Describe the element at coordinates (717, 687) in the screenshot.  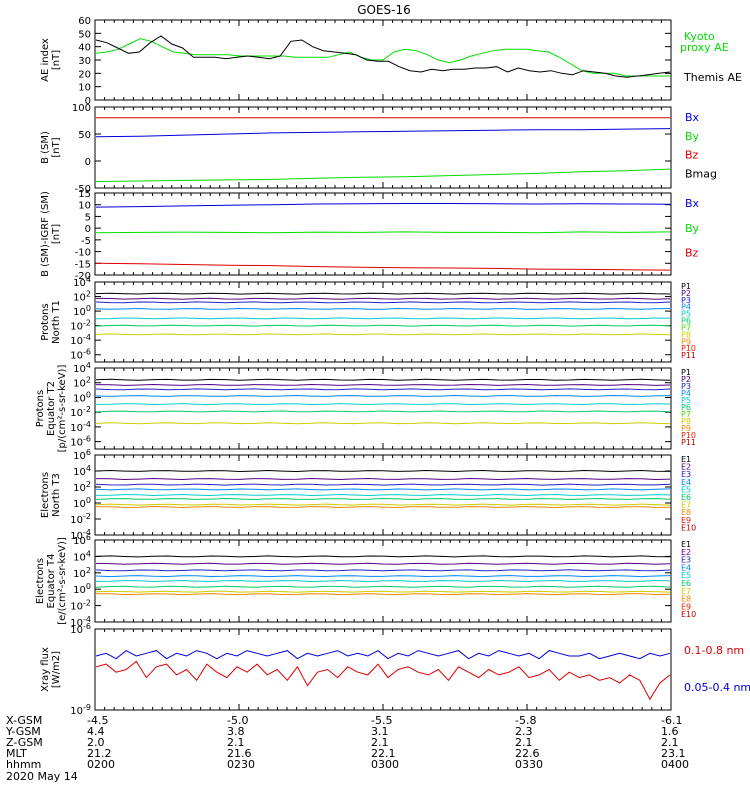
I see `legend-label-xray: 0.05-0.4 nm` at that location.